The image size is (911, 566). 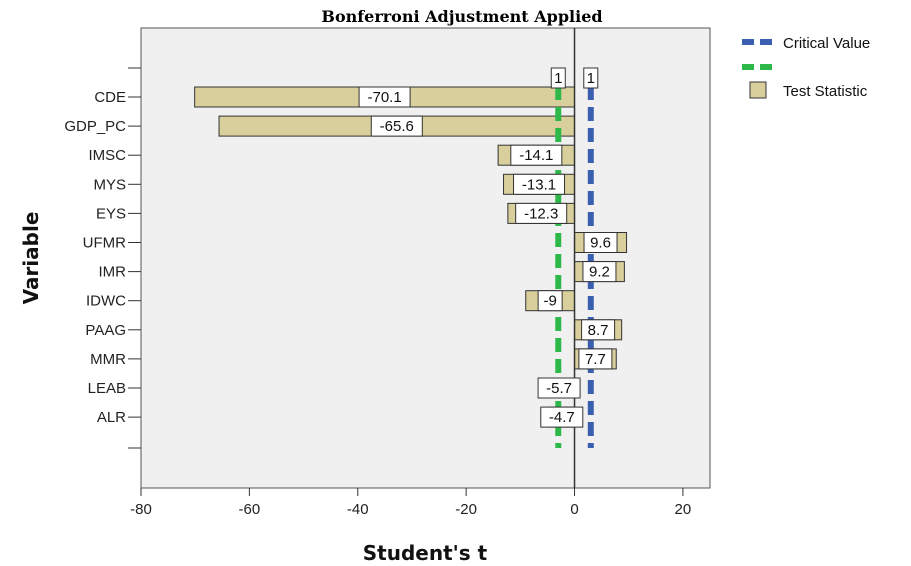 I want to click on y-tick-label: GDP_PC, so click(x=95, y=126).